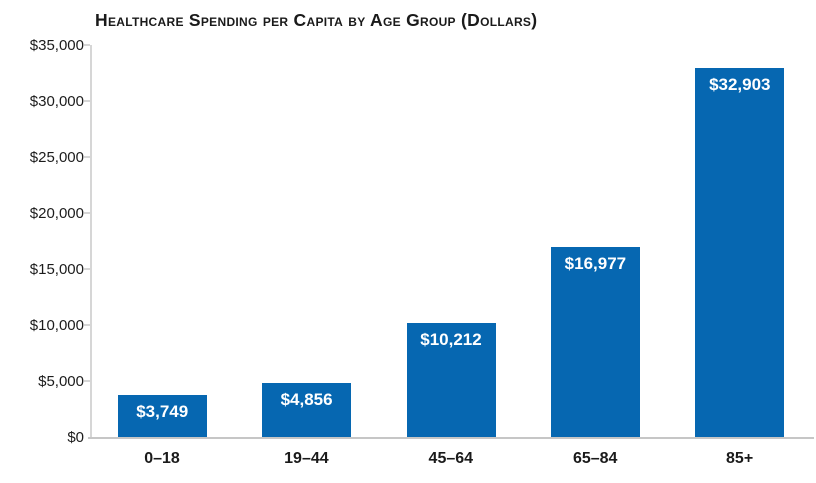 Image resolution: width=816 pixels, height=483 pixels. Describe the element at coordinates (595, 458) in the screenshot. I see `x-axis-category-label: 65–84` at that location.